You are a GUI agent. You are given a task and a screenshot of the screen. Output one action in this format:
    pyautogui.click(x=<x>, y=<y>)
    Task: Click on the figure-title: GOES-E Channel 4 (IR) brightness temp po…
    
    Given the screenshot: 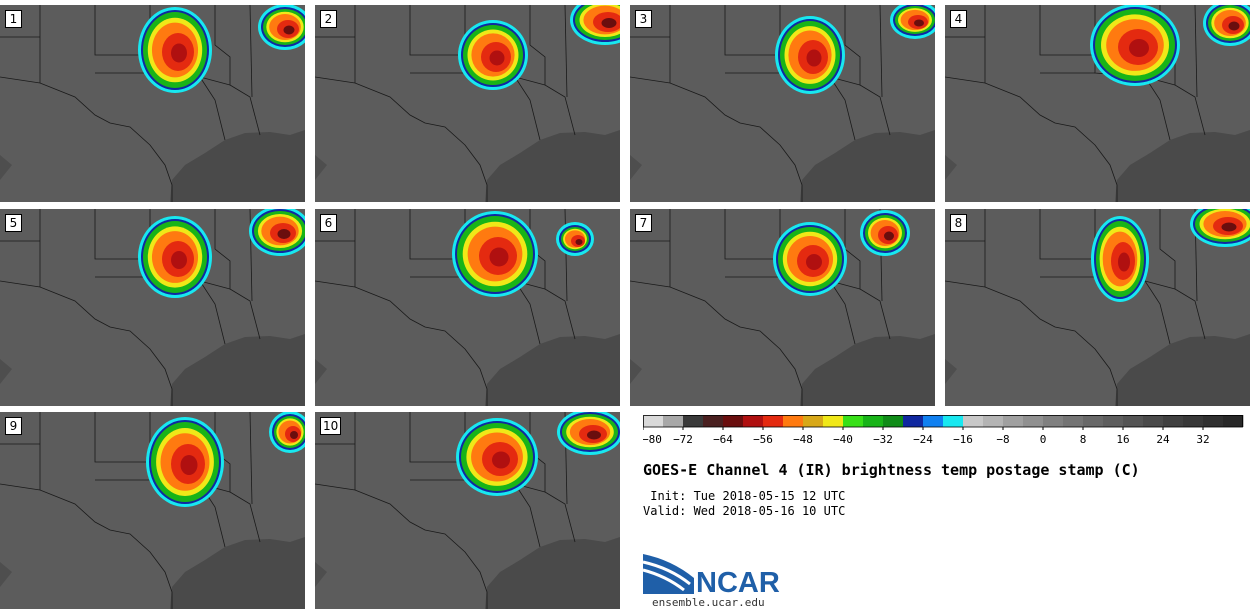 What is the action you would take?
    pyautogui.click(x=891, y=470)
    